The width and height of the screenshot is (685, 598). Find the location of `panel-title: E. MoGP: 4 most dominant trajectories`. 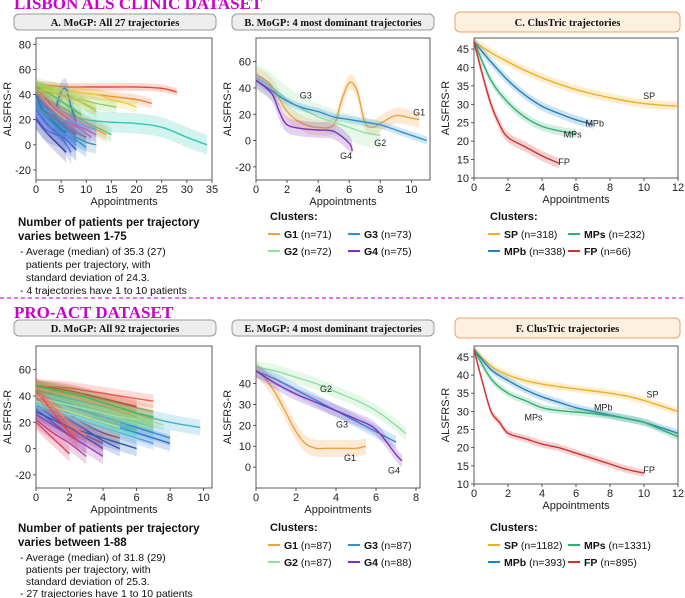

panel-title: E. MoGP: 4 most dominant trajectories is located at coordinates (332, 329).